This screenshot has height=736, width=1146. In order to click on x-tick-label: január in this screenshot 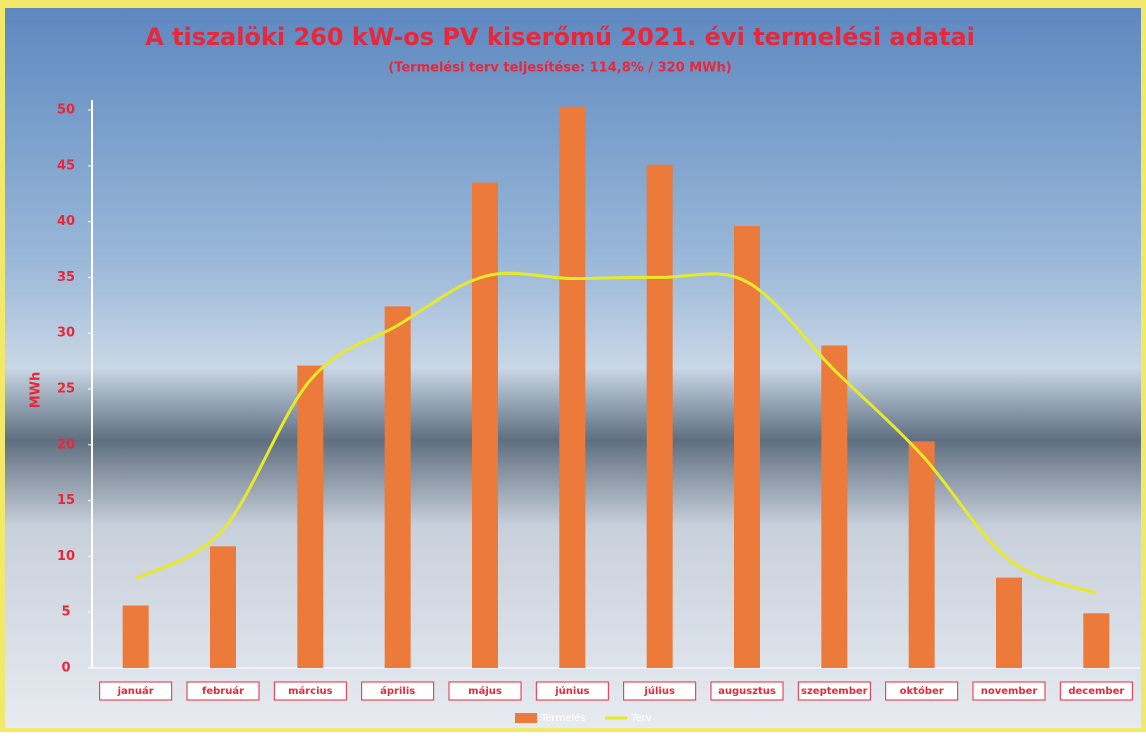, I will do `click(135, 691)`.